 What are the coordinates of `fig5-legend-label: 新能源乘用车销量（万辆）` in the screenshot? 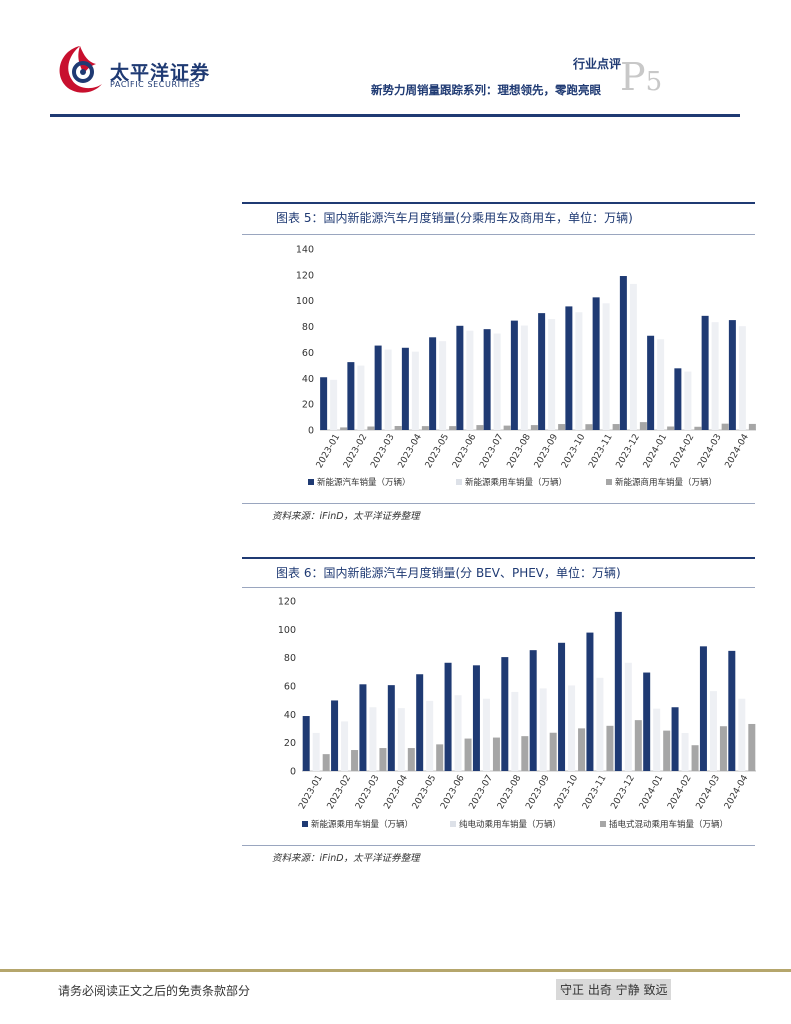 It's located at (516, 482).